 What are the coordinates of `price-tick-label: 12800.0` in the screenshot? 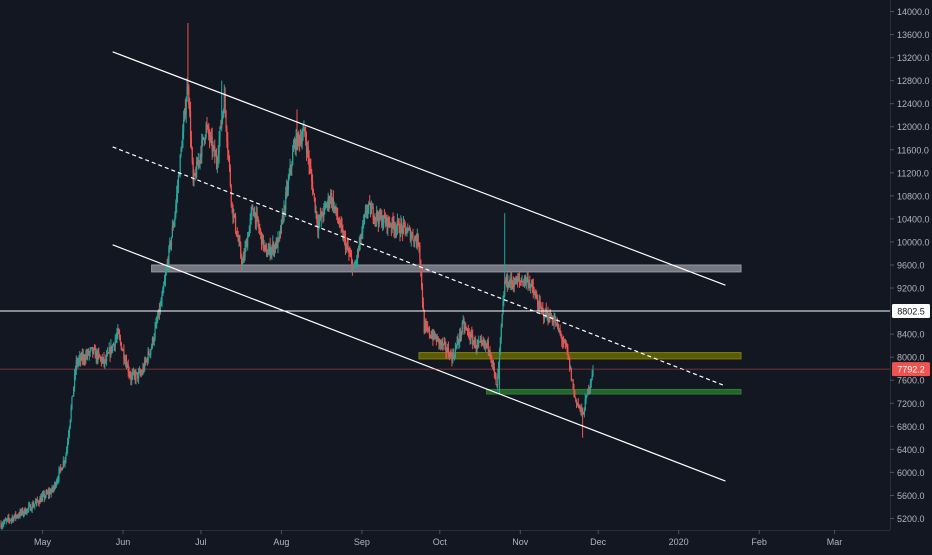 It's located at (913, 81).